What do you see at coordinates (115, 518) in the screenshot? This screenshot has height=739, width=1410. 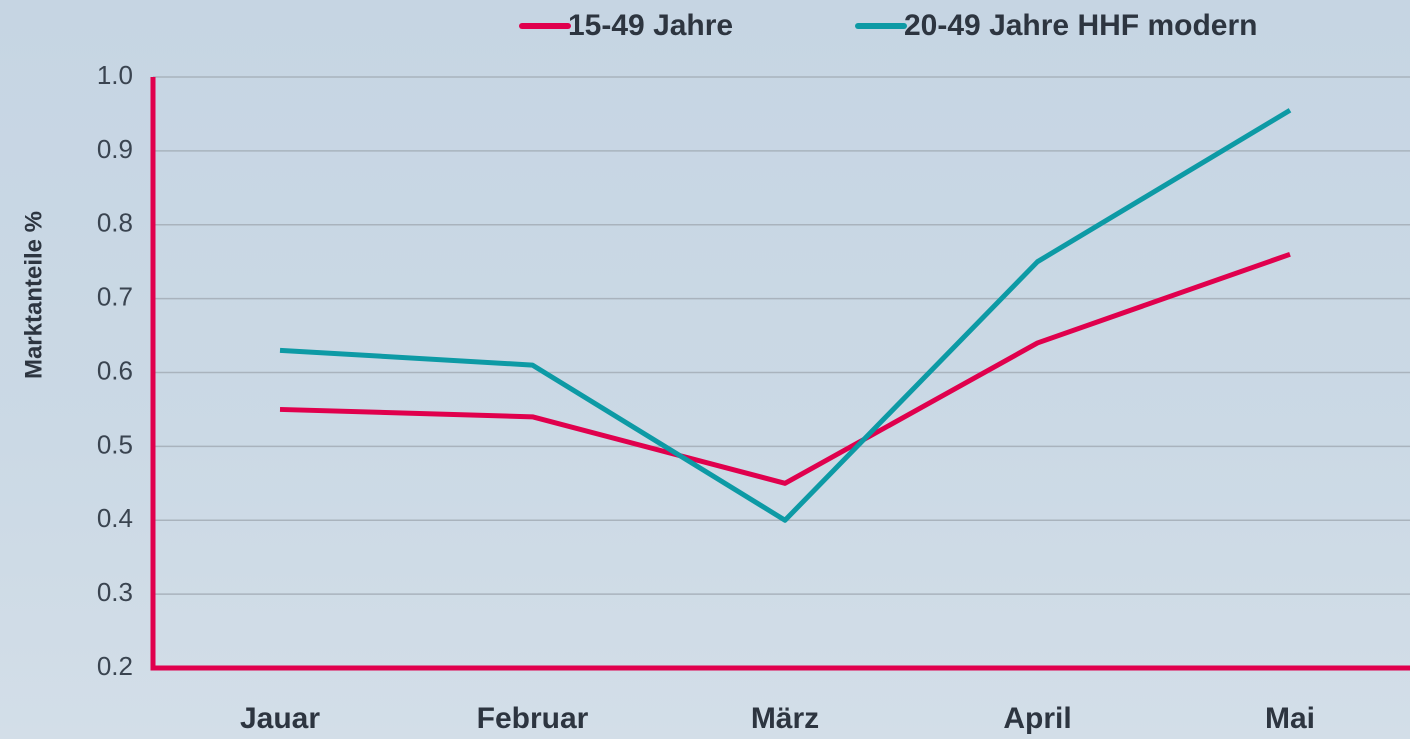 I see `y-tick-label: 0.4` at bounding box center [115, 518].